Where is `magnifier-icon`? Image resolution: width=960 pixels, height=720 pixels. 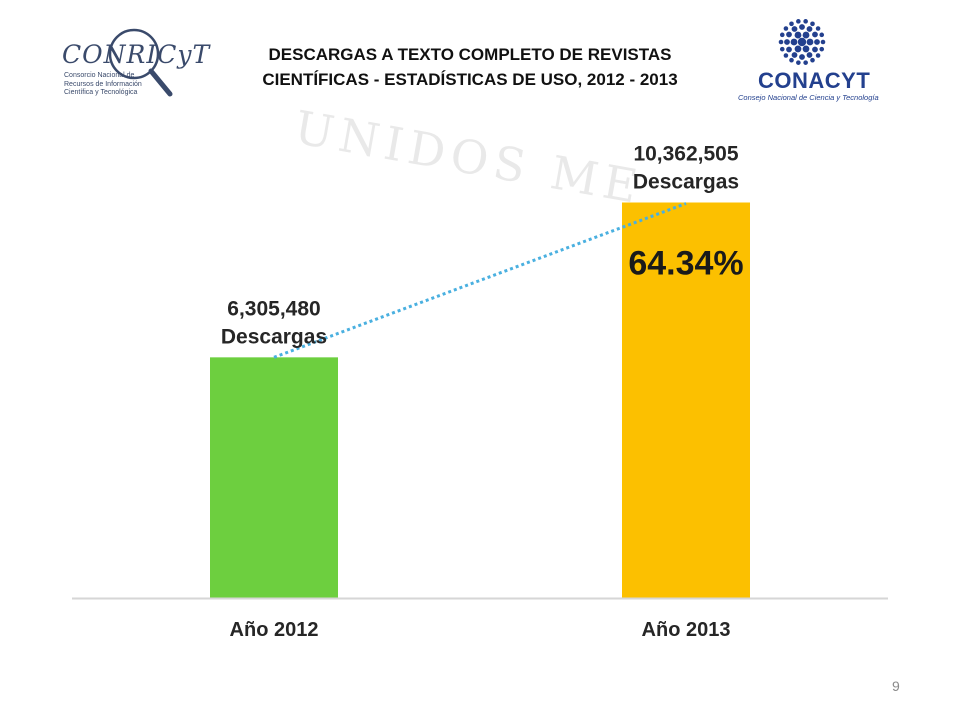
magnifier-icon is located at coordinates (140, 62).